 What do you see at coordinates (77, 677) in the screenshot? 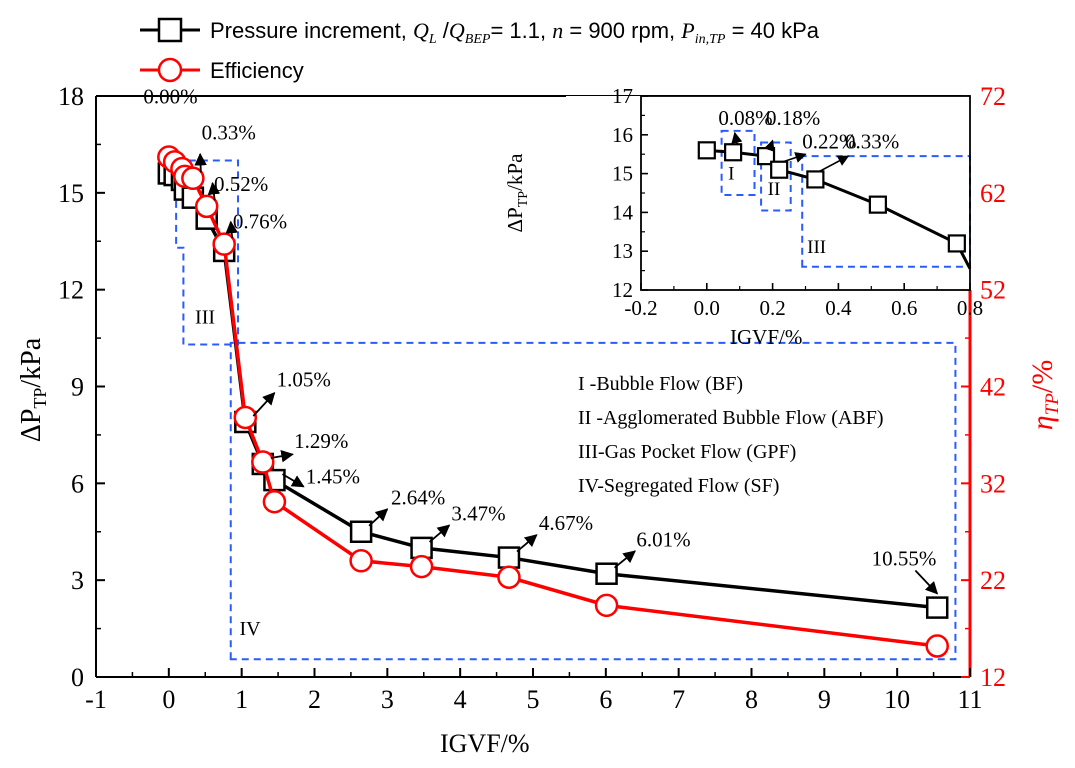
I see `y-tick-label: 0` at bounding box center [77, 677].